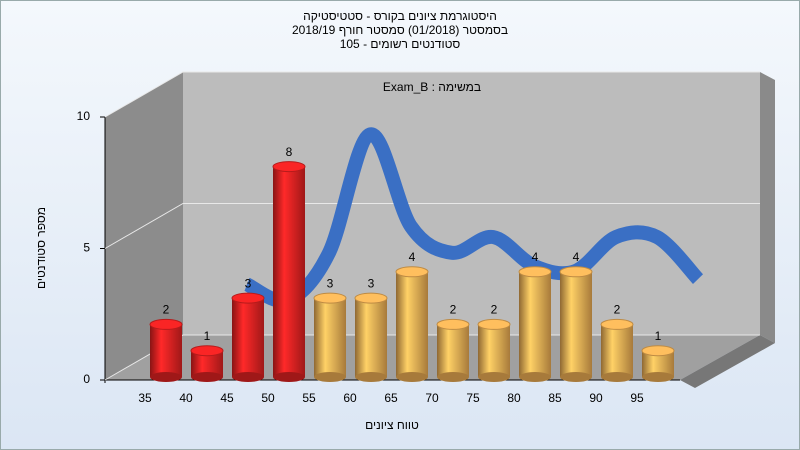  What do you see at coordinates (432, 398) in the screenshot?
I see `x-tick-label: 70` at bounding box center [432, 398].